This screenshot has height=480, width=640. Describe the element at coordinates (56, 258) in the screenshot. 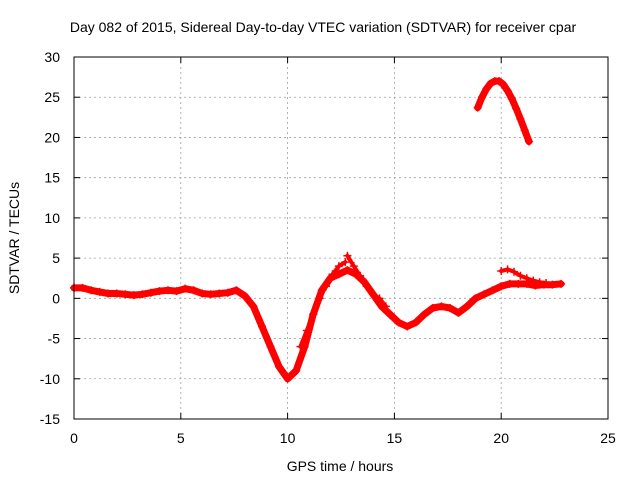

I see `y-tick-label: 5` at that location.